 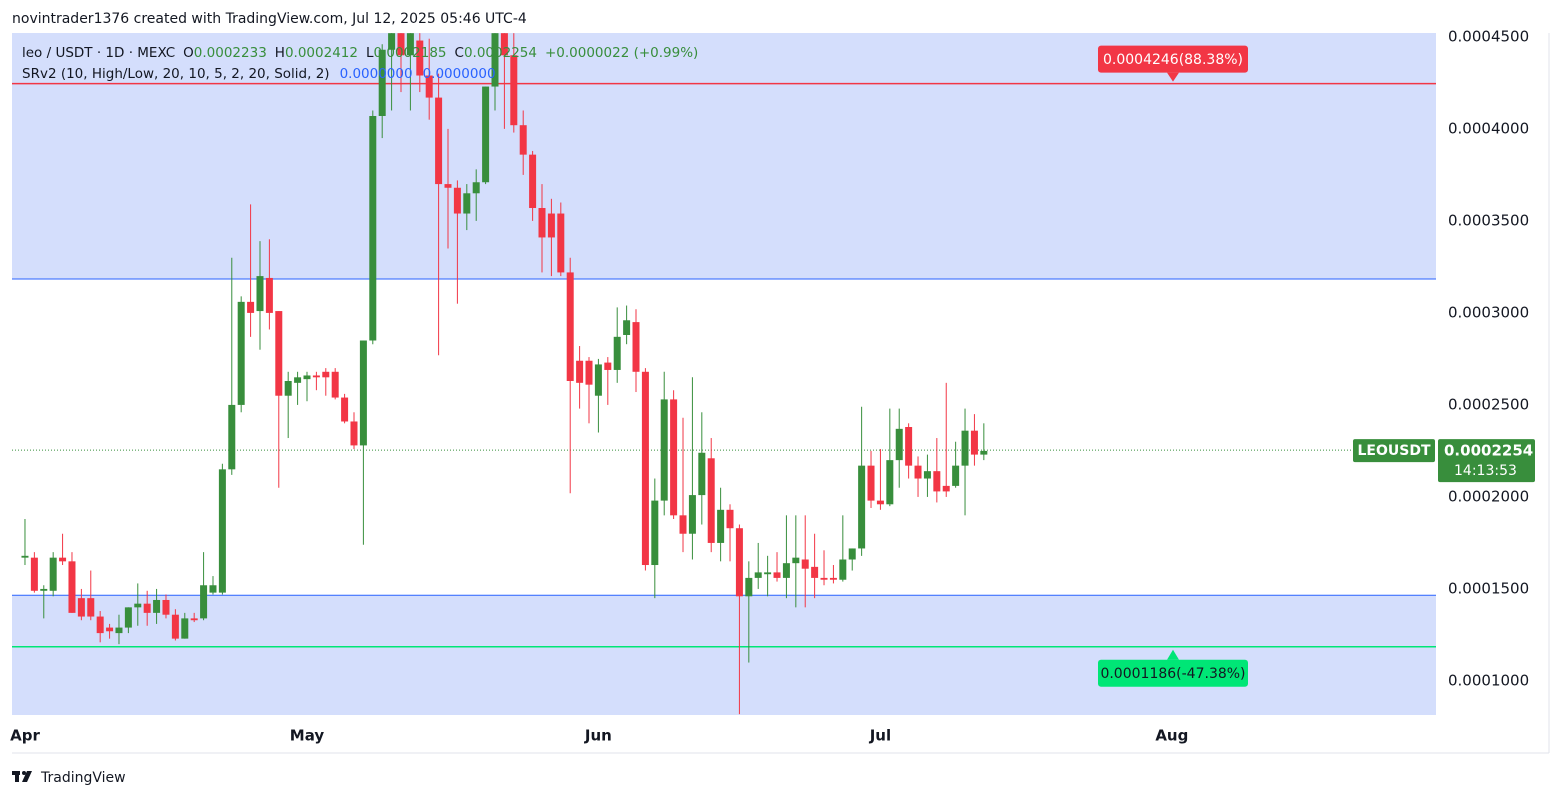 What do you see at coordinates (280, 53) in the screenshot?
I see `legend-key: H` at bounding box center [280, 53].